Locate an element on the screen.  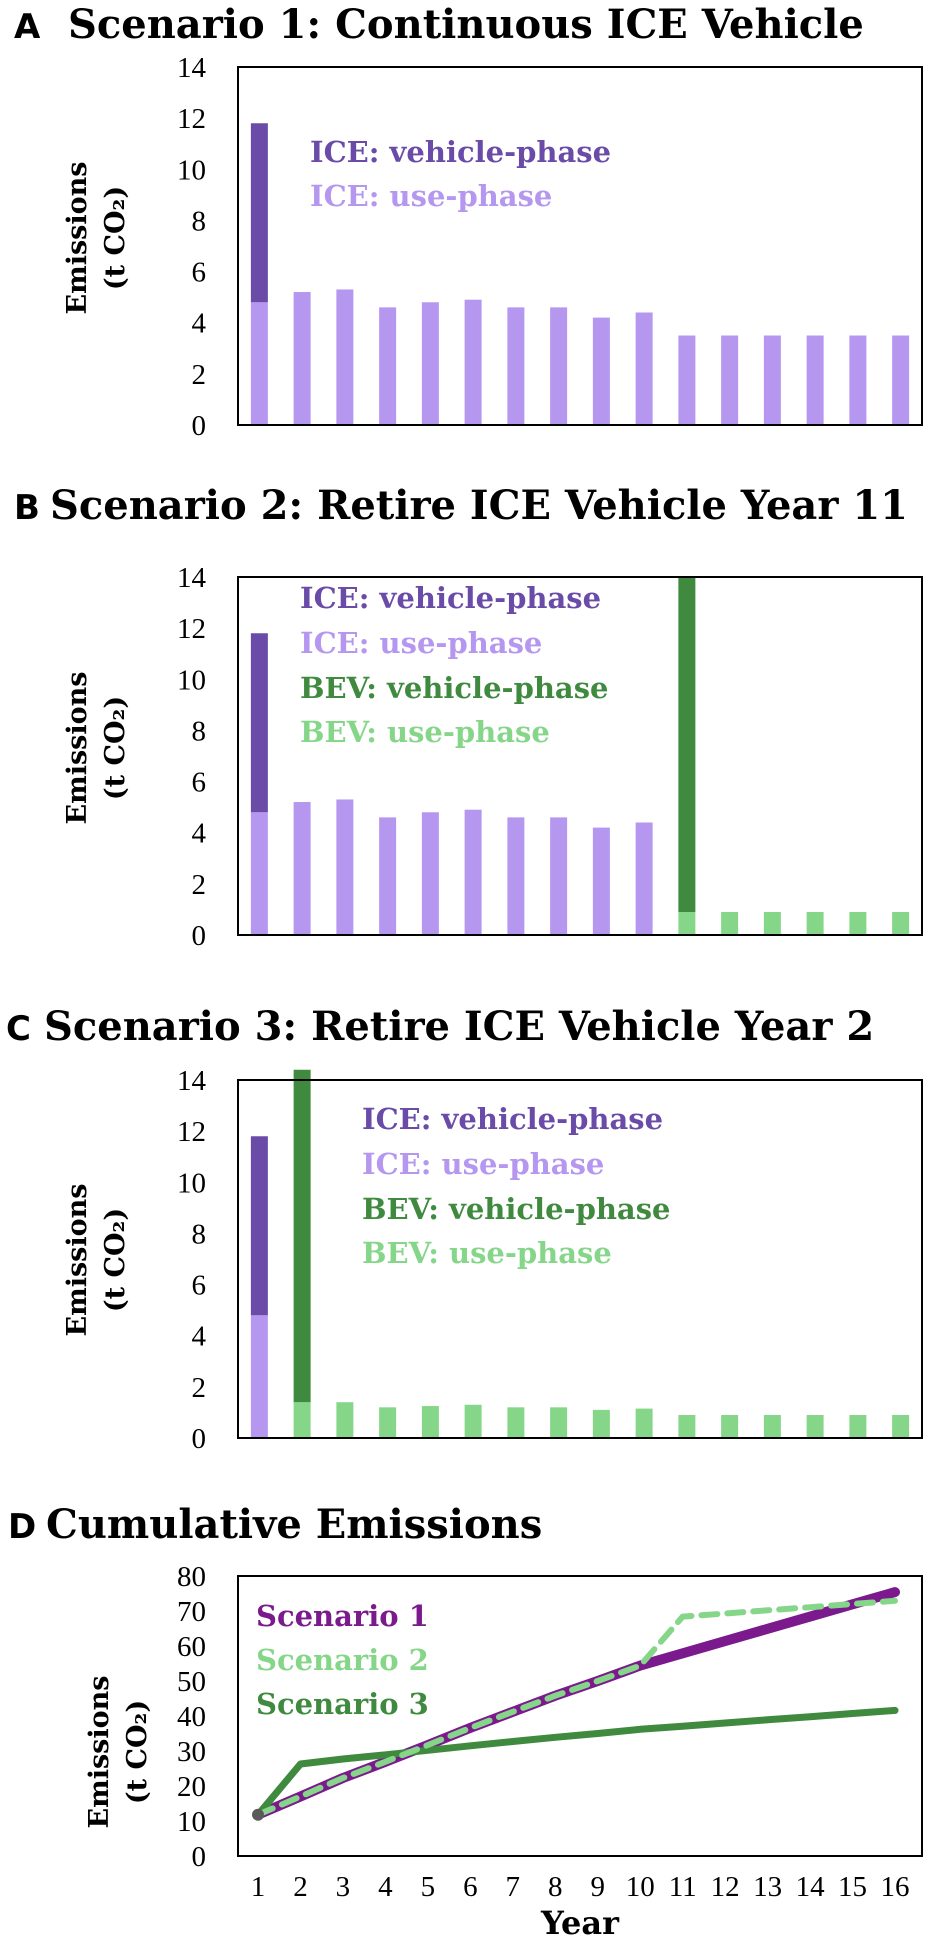
panel-d-x-tick-7: 8 is located at coordinates (555, 1887).